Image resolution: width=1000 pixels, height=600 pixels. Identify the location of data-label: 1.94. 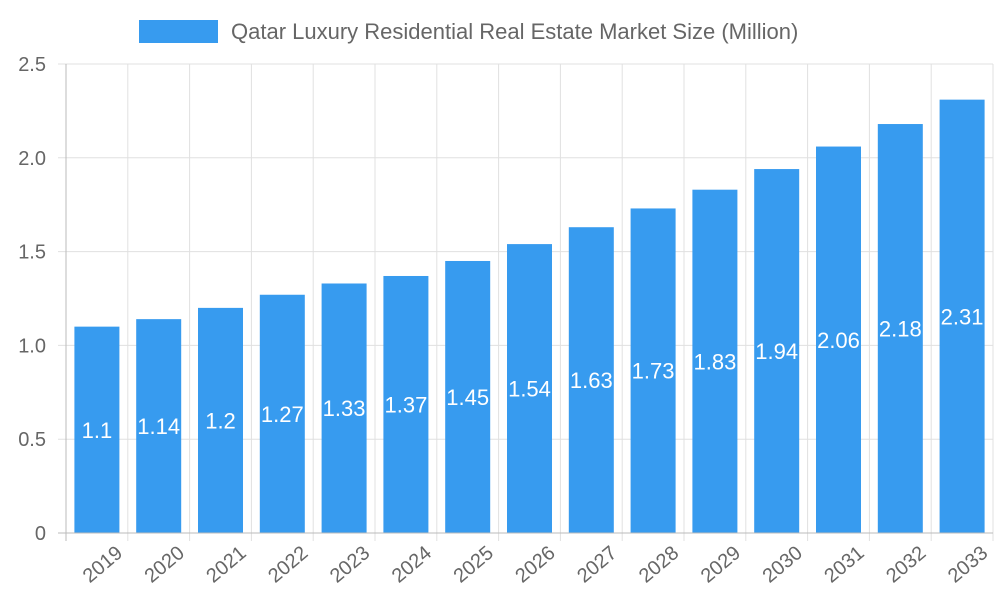
(776, 351).